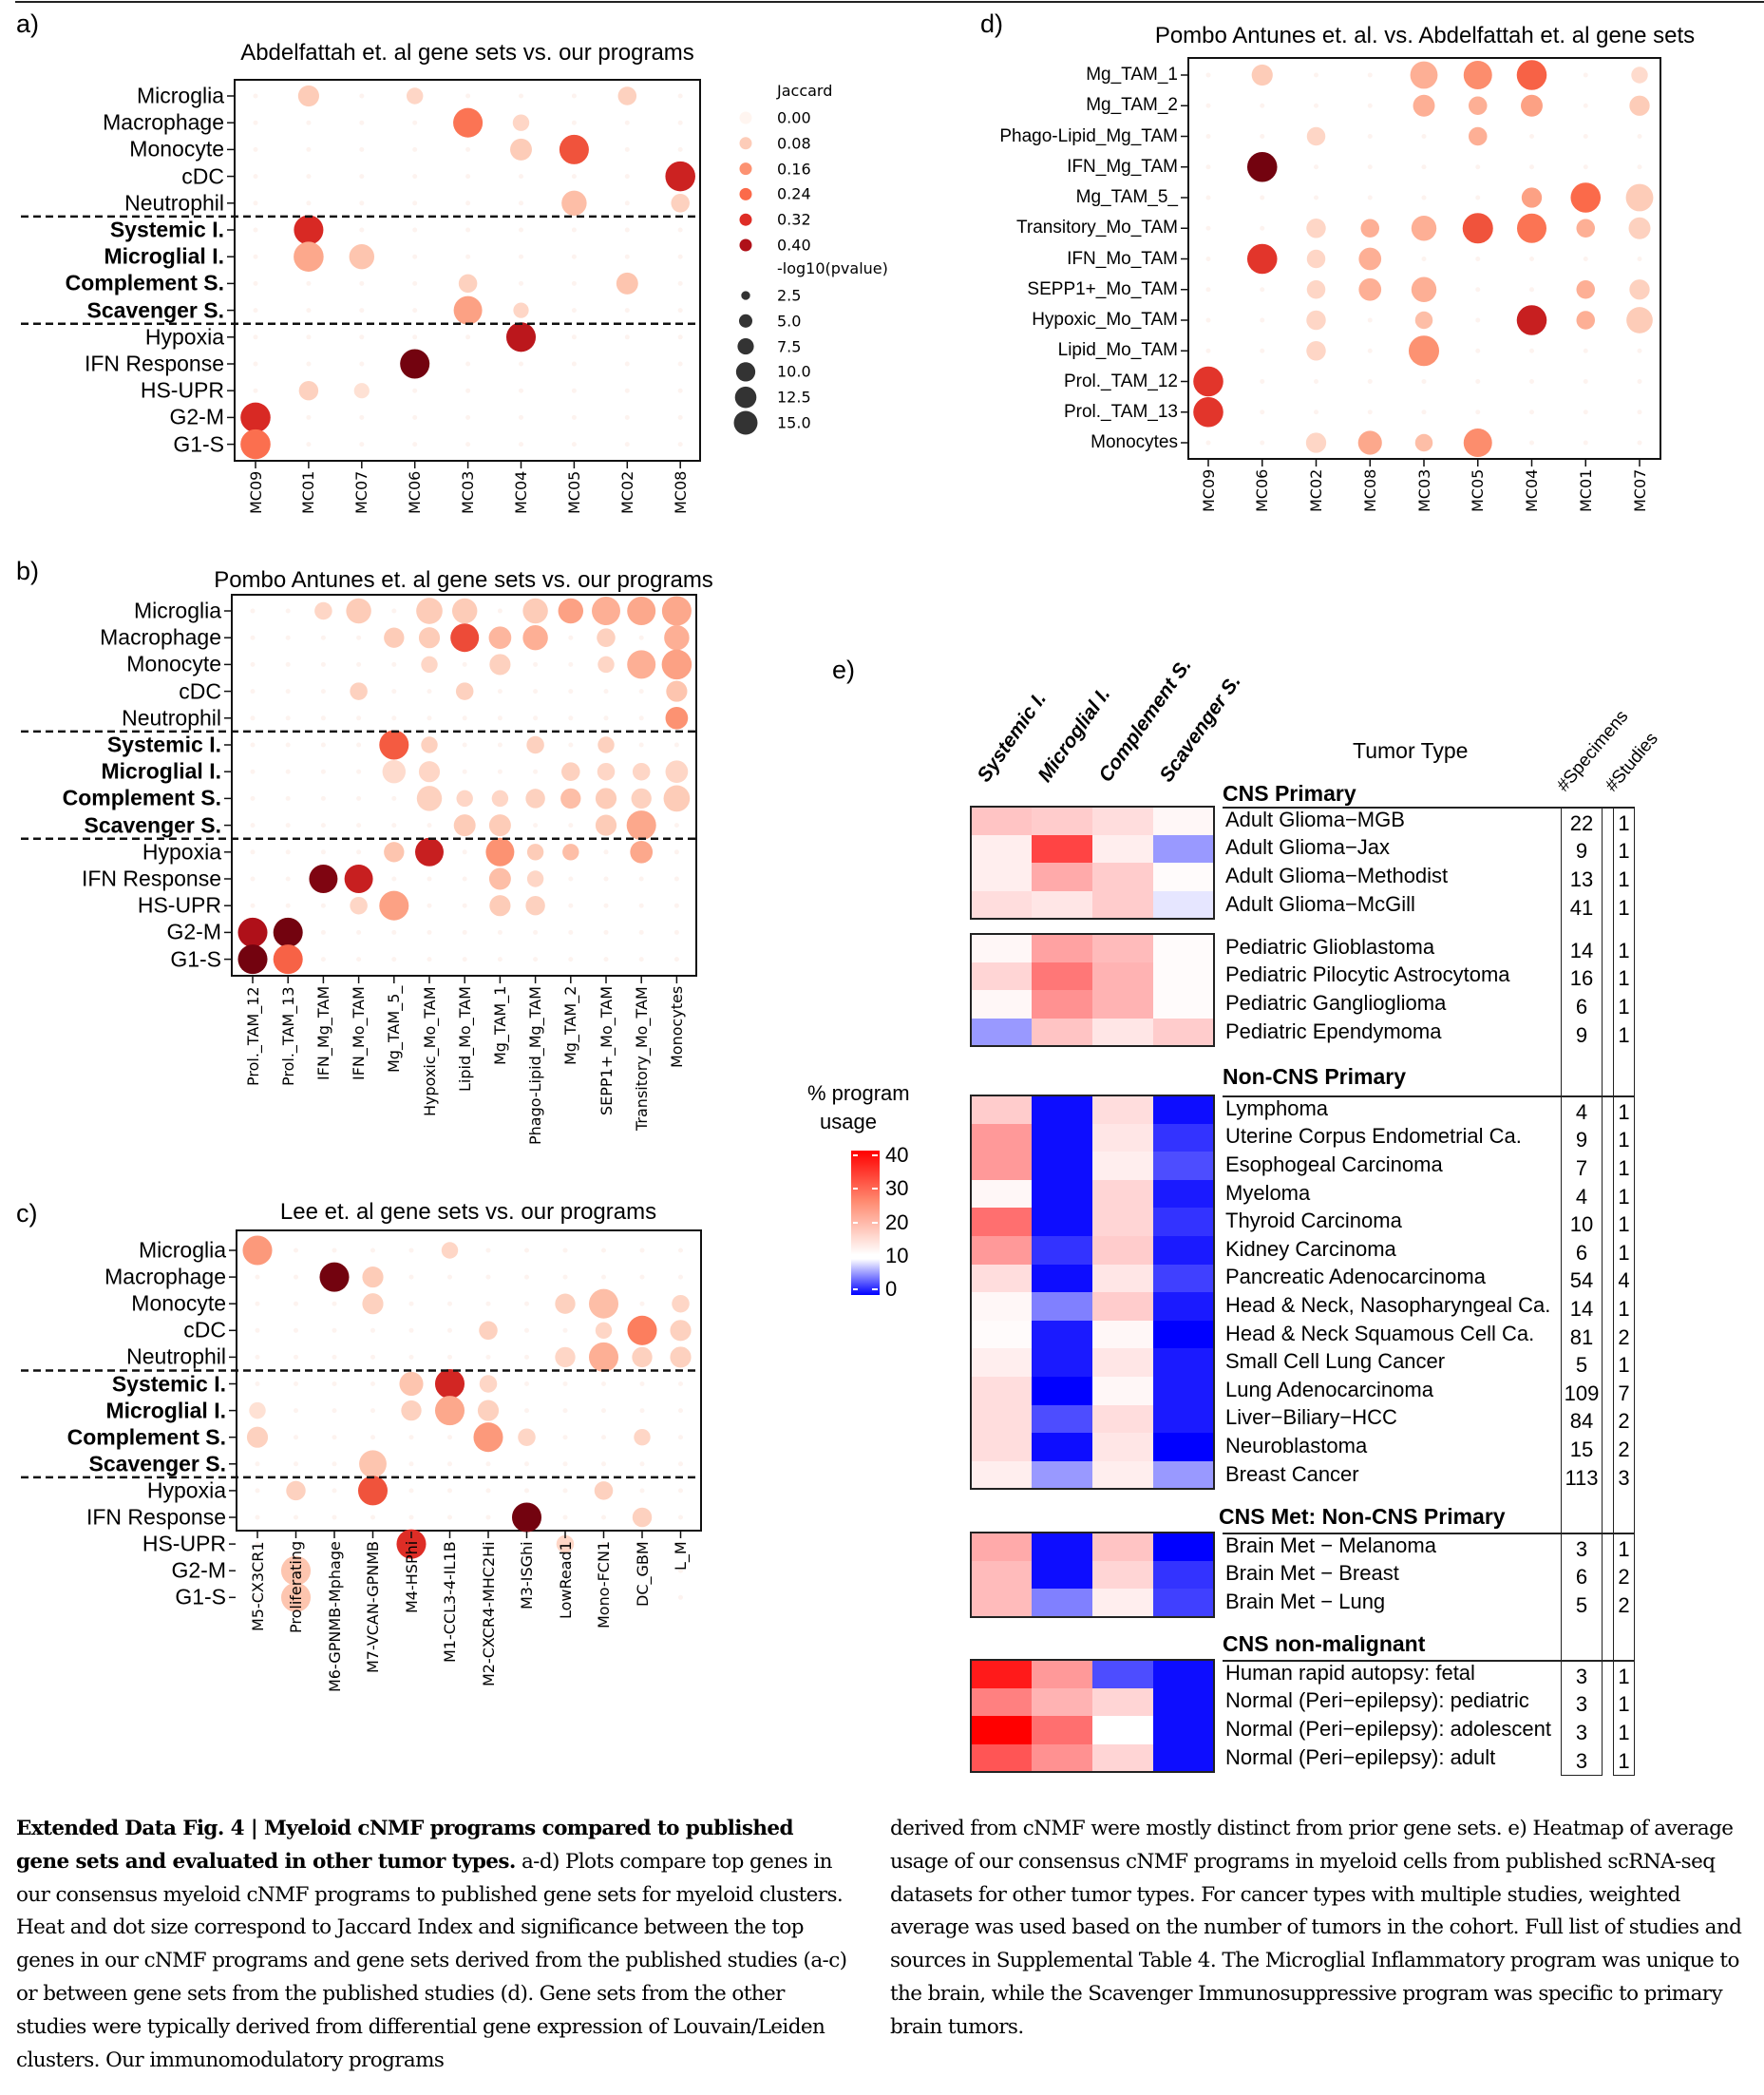 The width and height of the screenshot is (1764, 2095). I want to click on legend-size-label: 12.5, so click(794, 397).